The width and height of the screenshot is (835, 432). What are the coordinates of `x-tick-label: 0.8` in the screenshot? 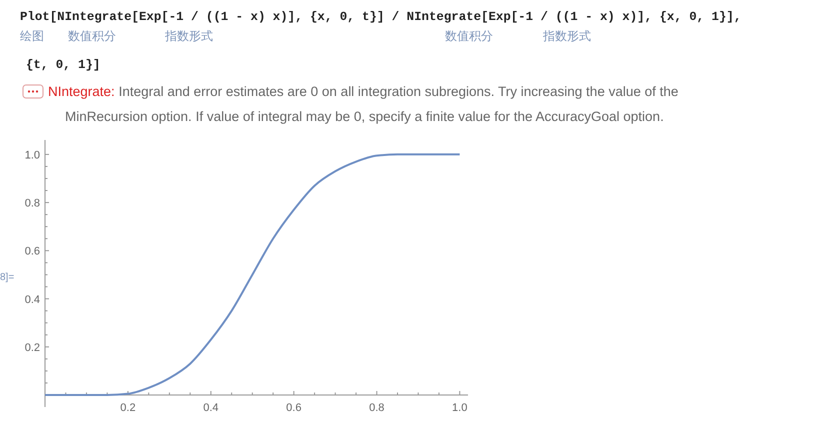 It's located at (376, 408).